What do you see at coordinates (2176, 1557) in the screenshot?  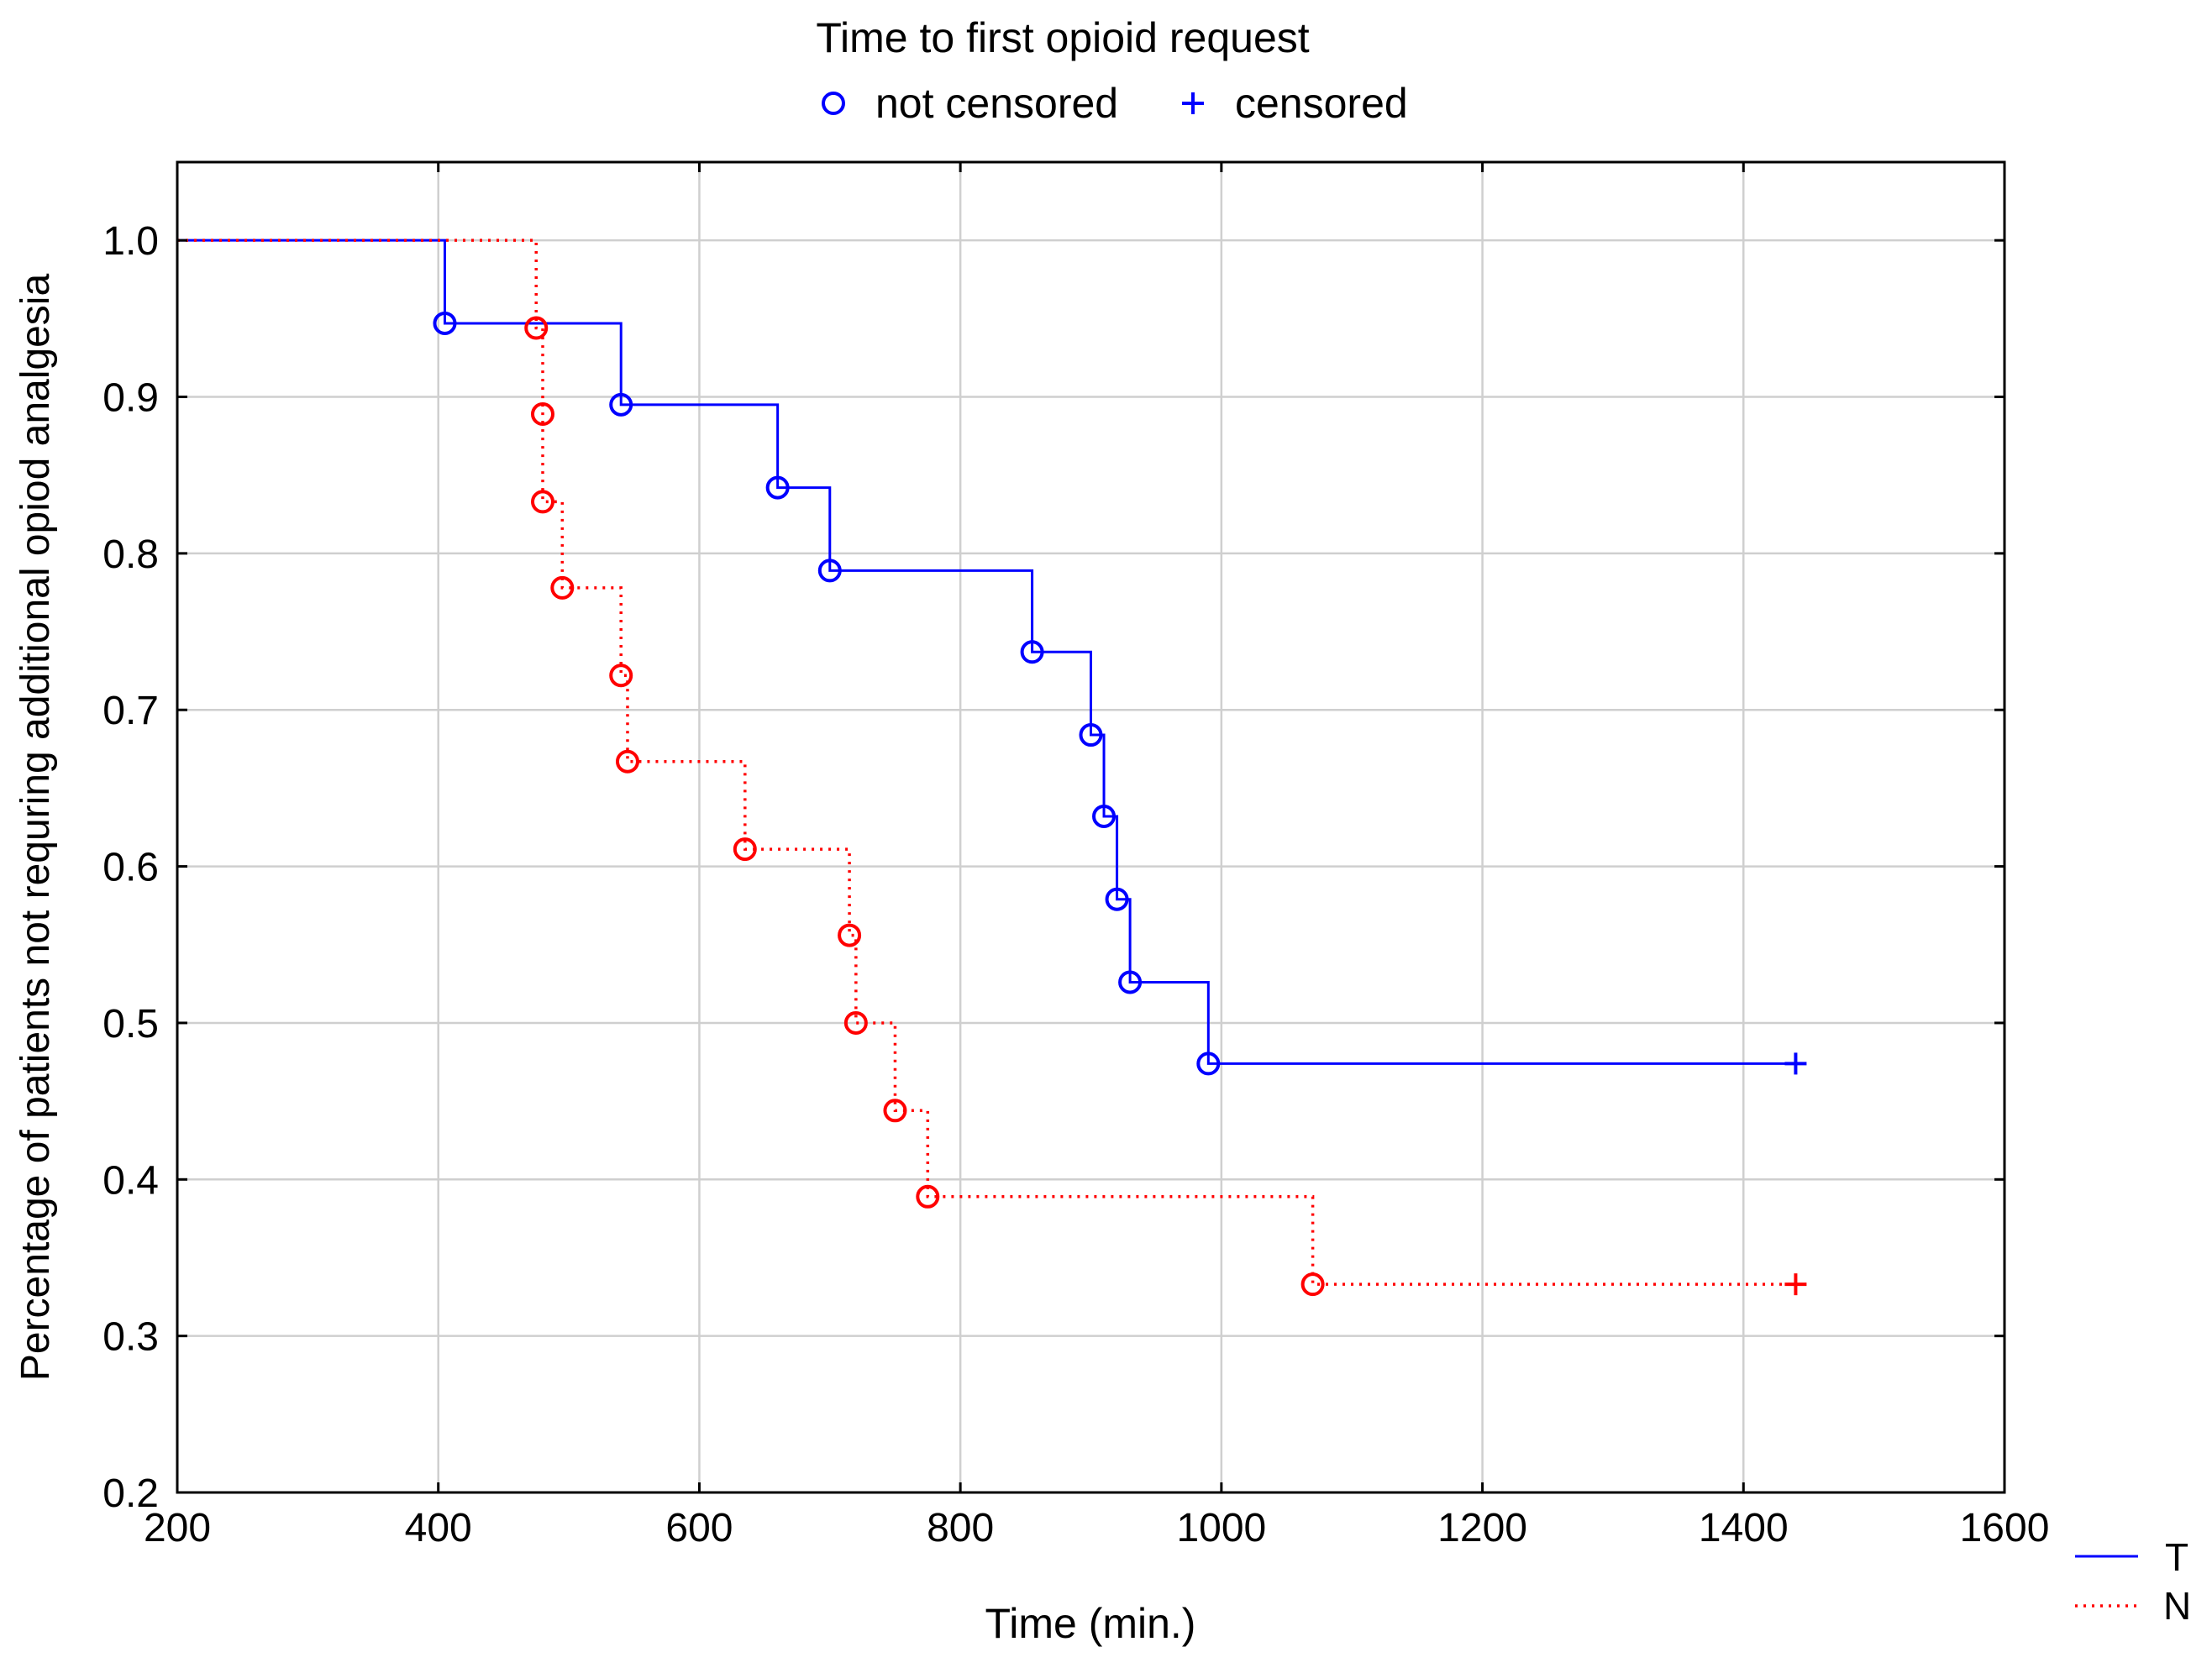 I see `legend-label-t: T` at bounding box center [2176, 1557].